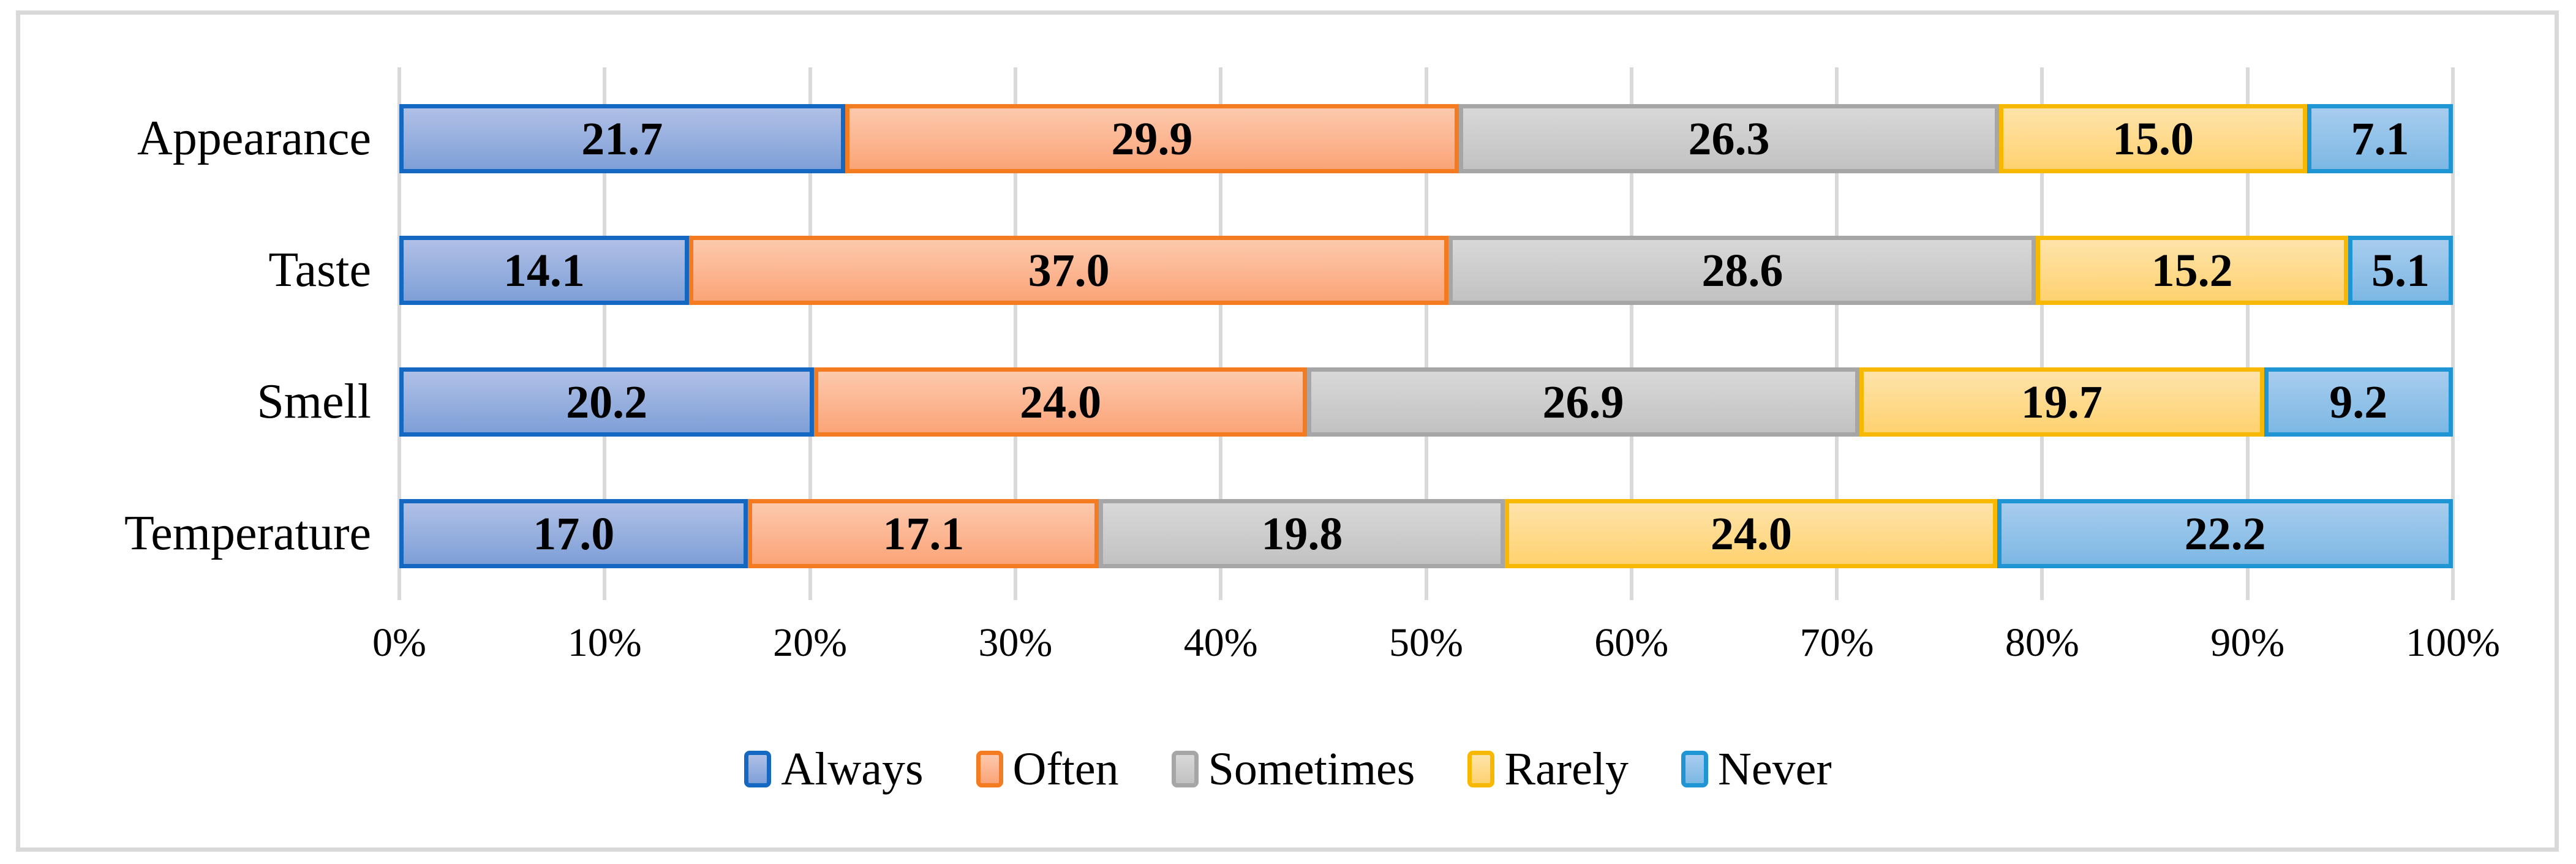 This screenshot has width=2576, height=864. I want to click on legend-label: Sometimes, so click(1311, 769).